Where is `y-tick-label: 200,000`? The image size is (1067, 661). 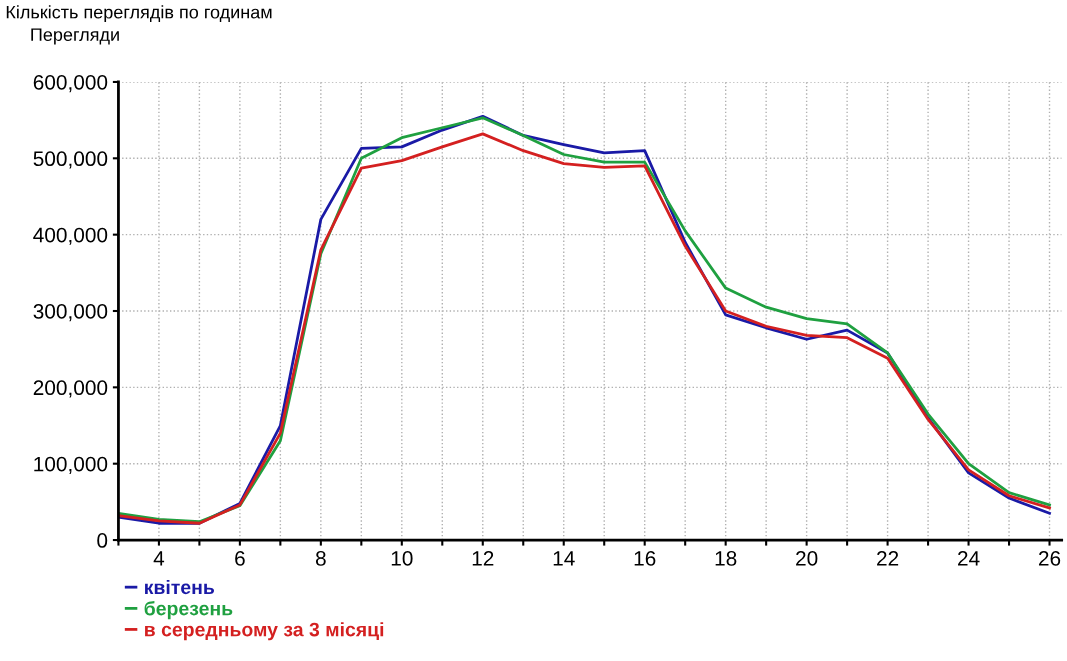
y-tick-label: 200,000 is located at coordinates (70, 389).